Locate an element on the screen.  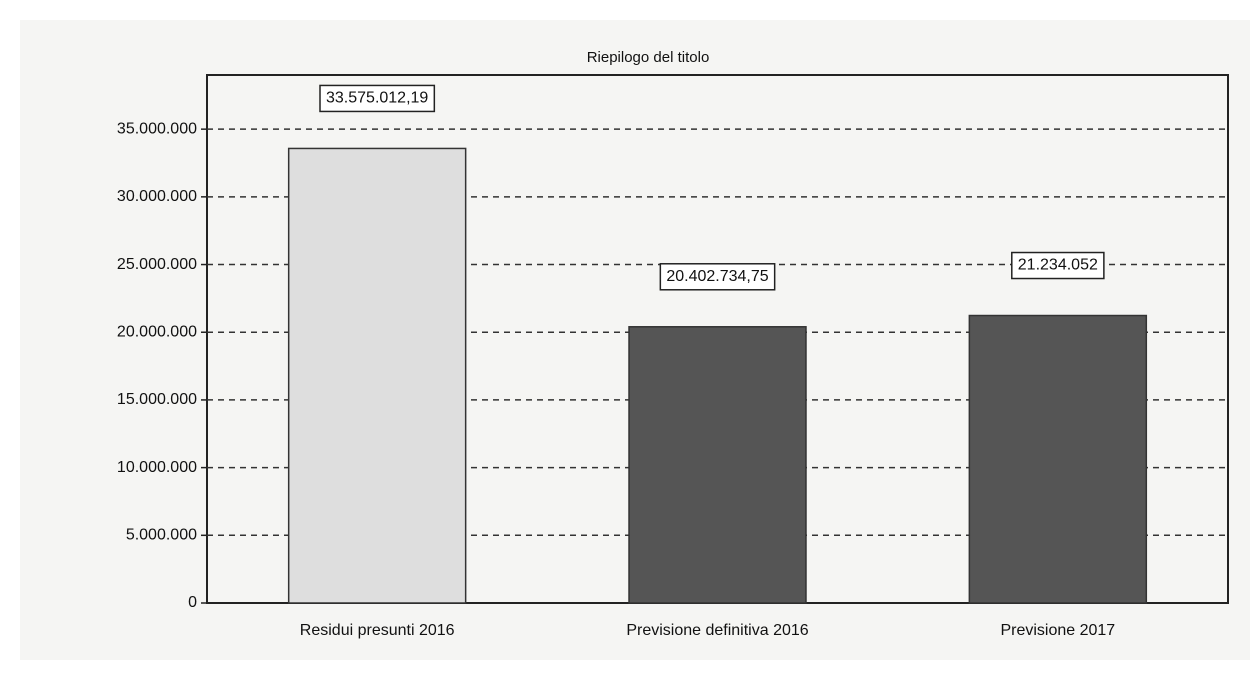
y-tick-label: 5.000.000 is located at coordinates (161, 535).